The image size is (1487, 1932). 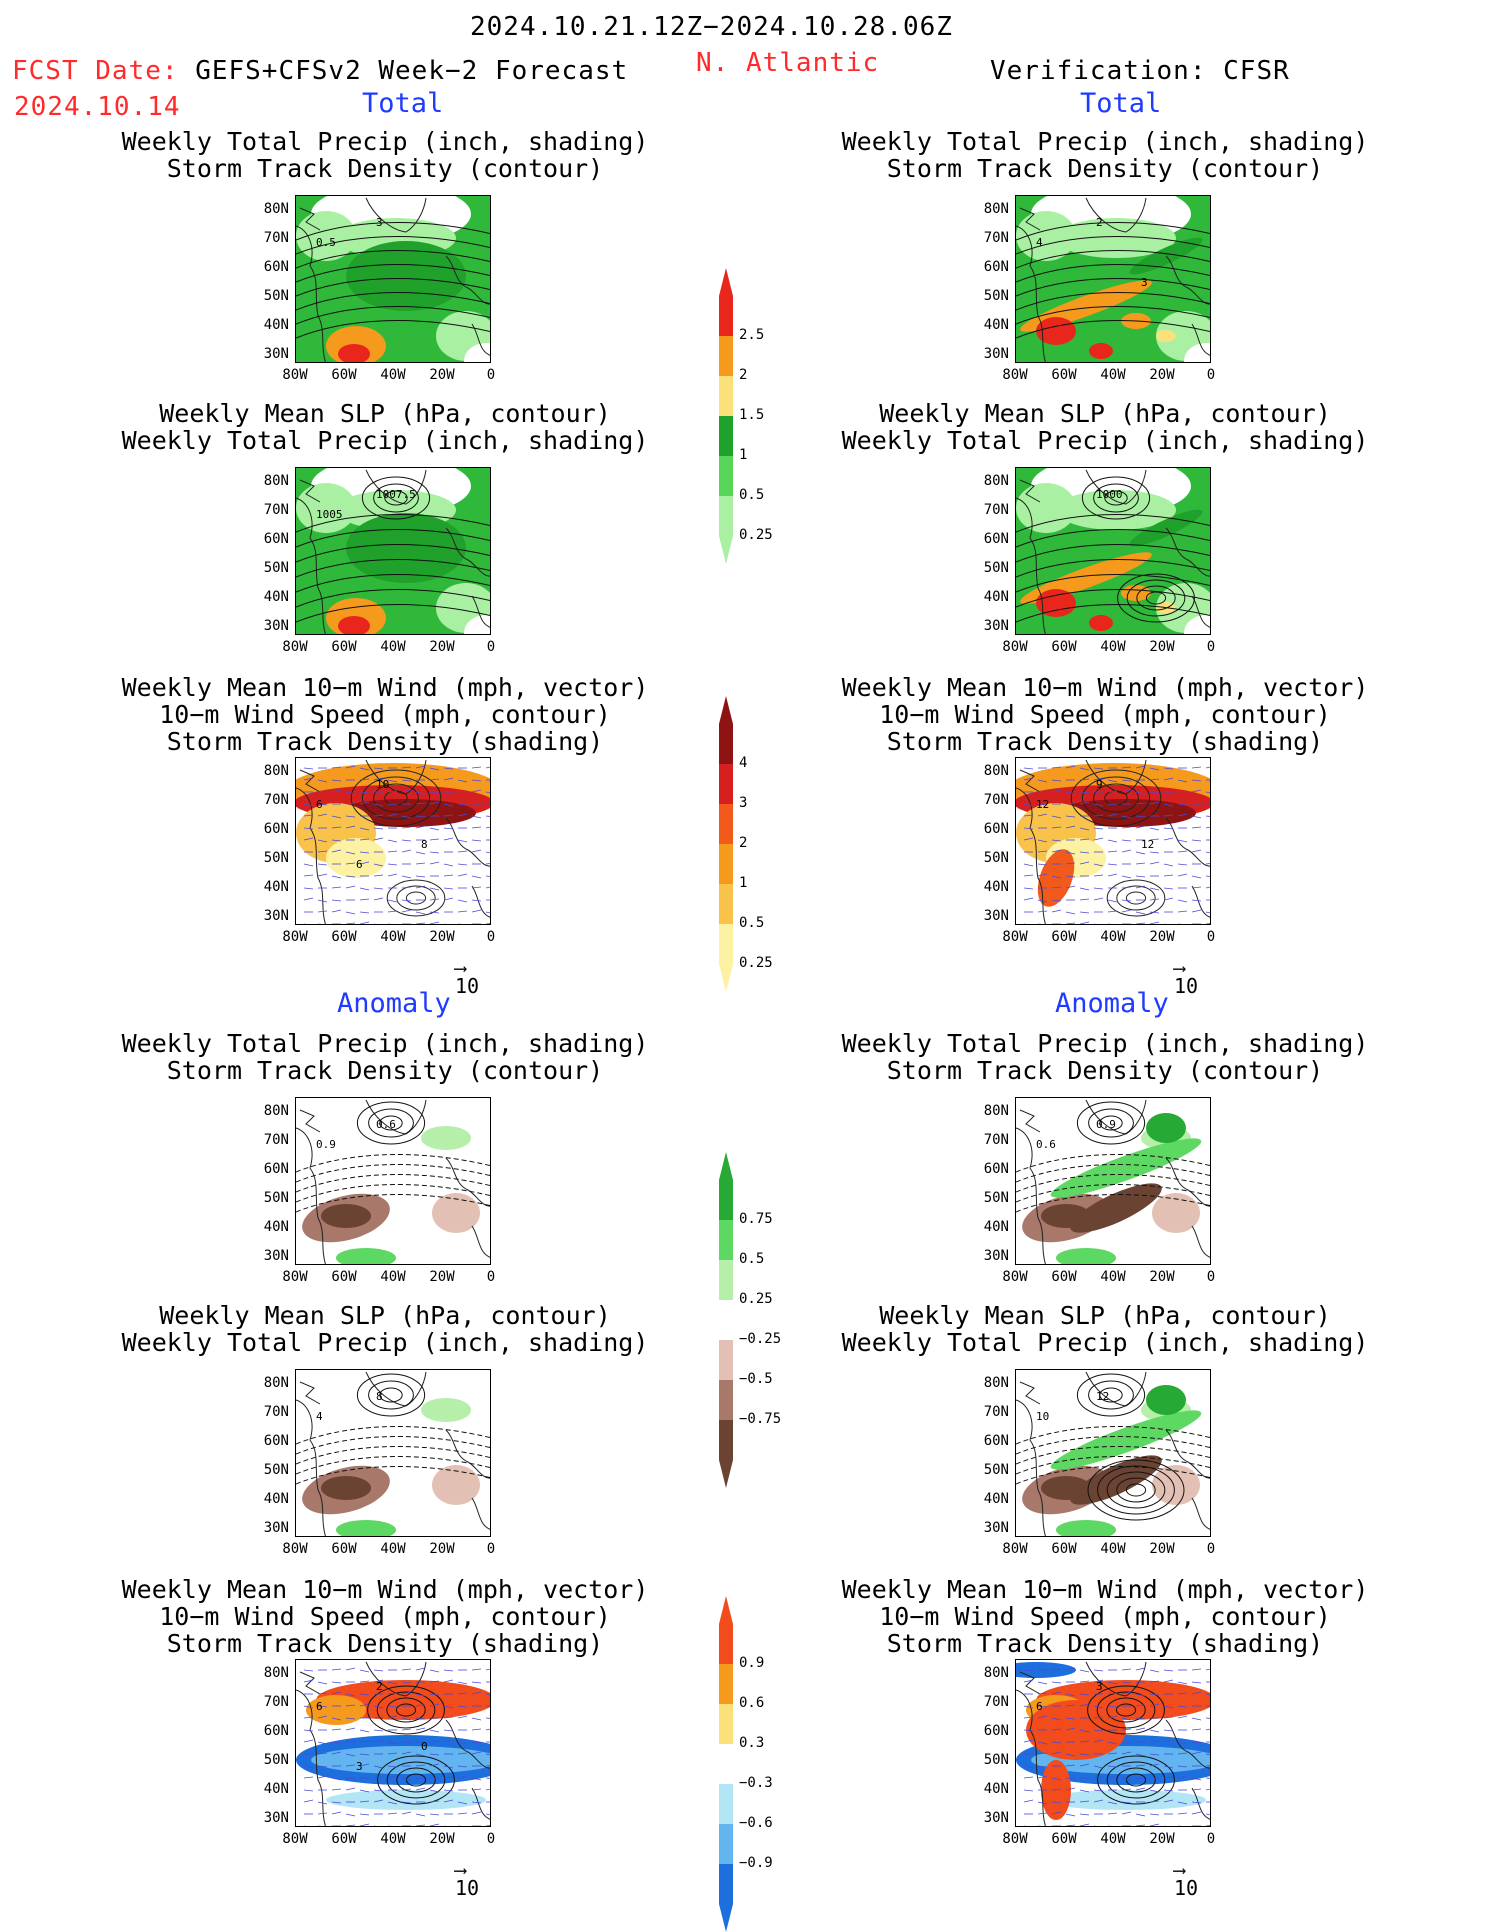 I want to click on section-total-left: Total, so click(x=403, y=103).